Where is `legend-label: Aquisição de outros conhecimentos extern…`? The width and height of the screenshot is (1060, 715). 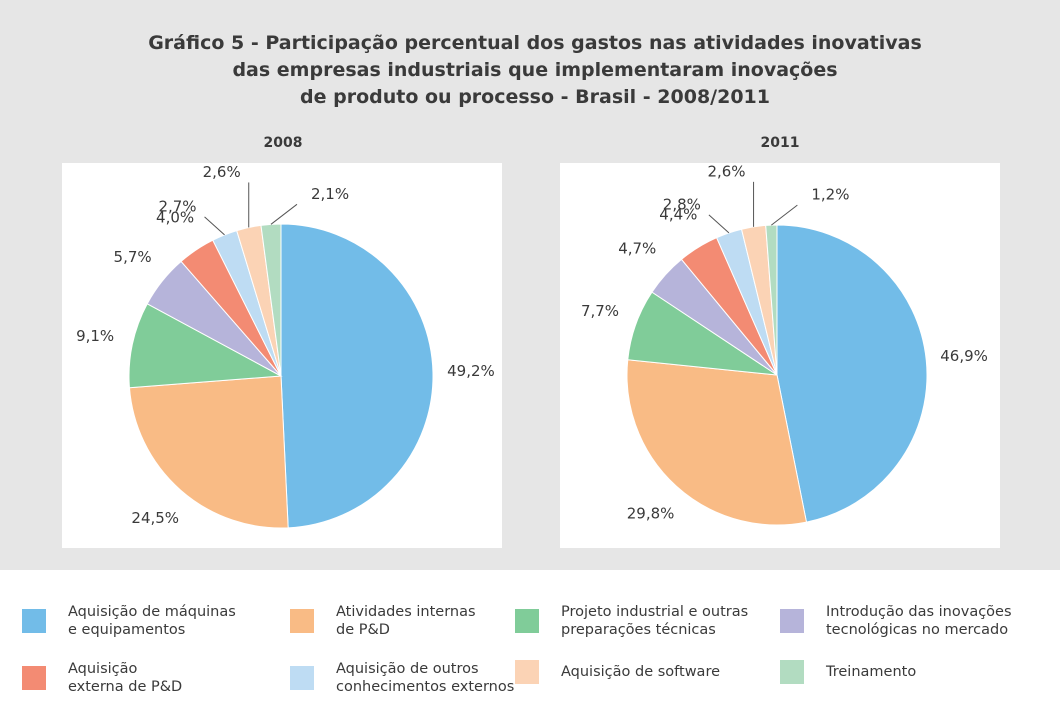 legend-label: Aquisição de outros conhecimentos extern… is located at coordinates (425, 678).